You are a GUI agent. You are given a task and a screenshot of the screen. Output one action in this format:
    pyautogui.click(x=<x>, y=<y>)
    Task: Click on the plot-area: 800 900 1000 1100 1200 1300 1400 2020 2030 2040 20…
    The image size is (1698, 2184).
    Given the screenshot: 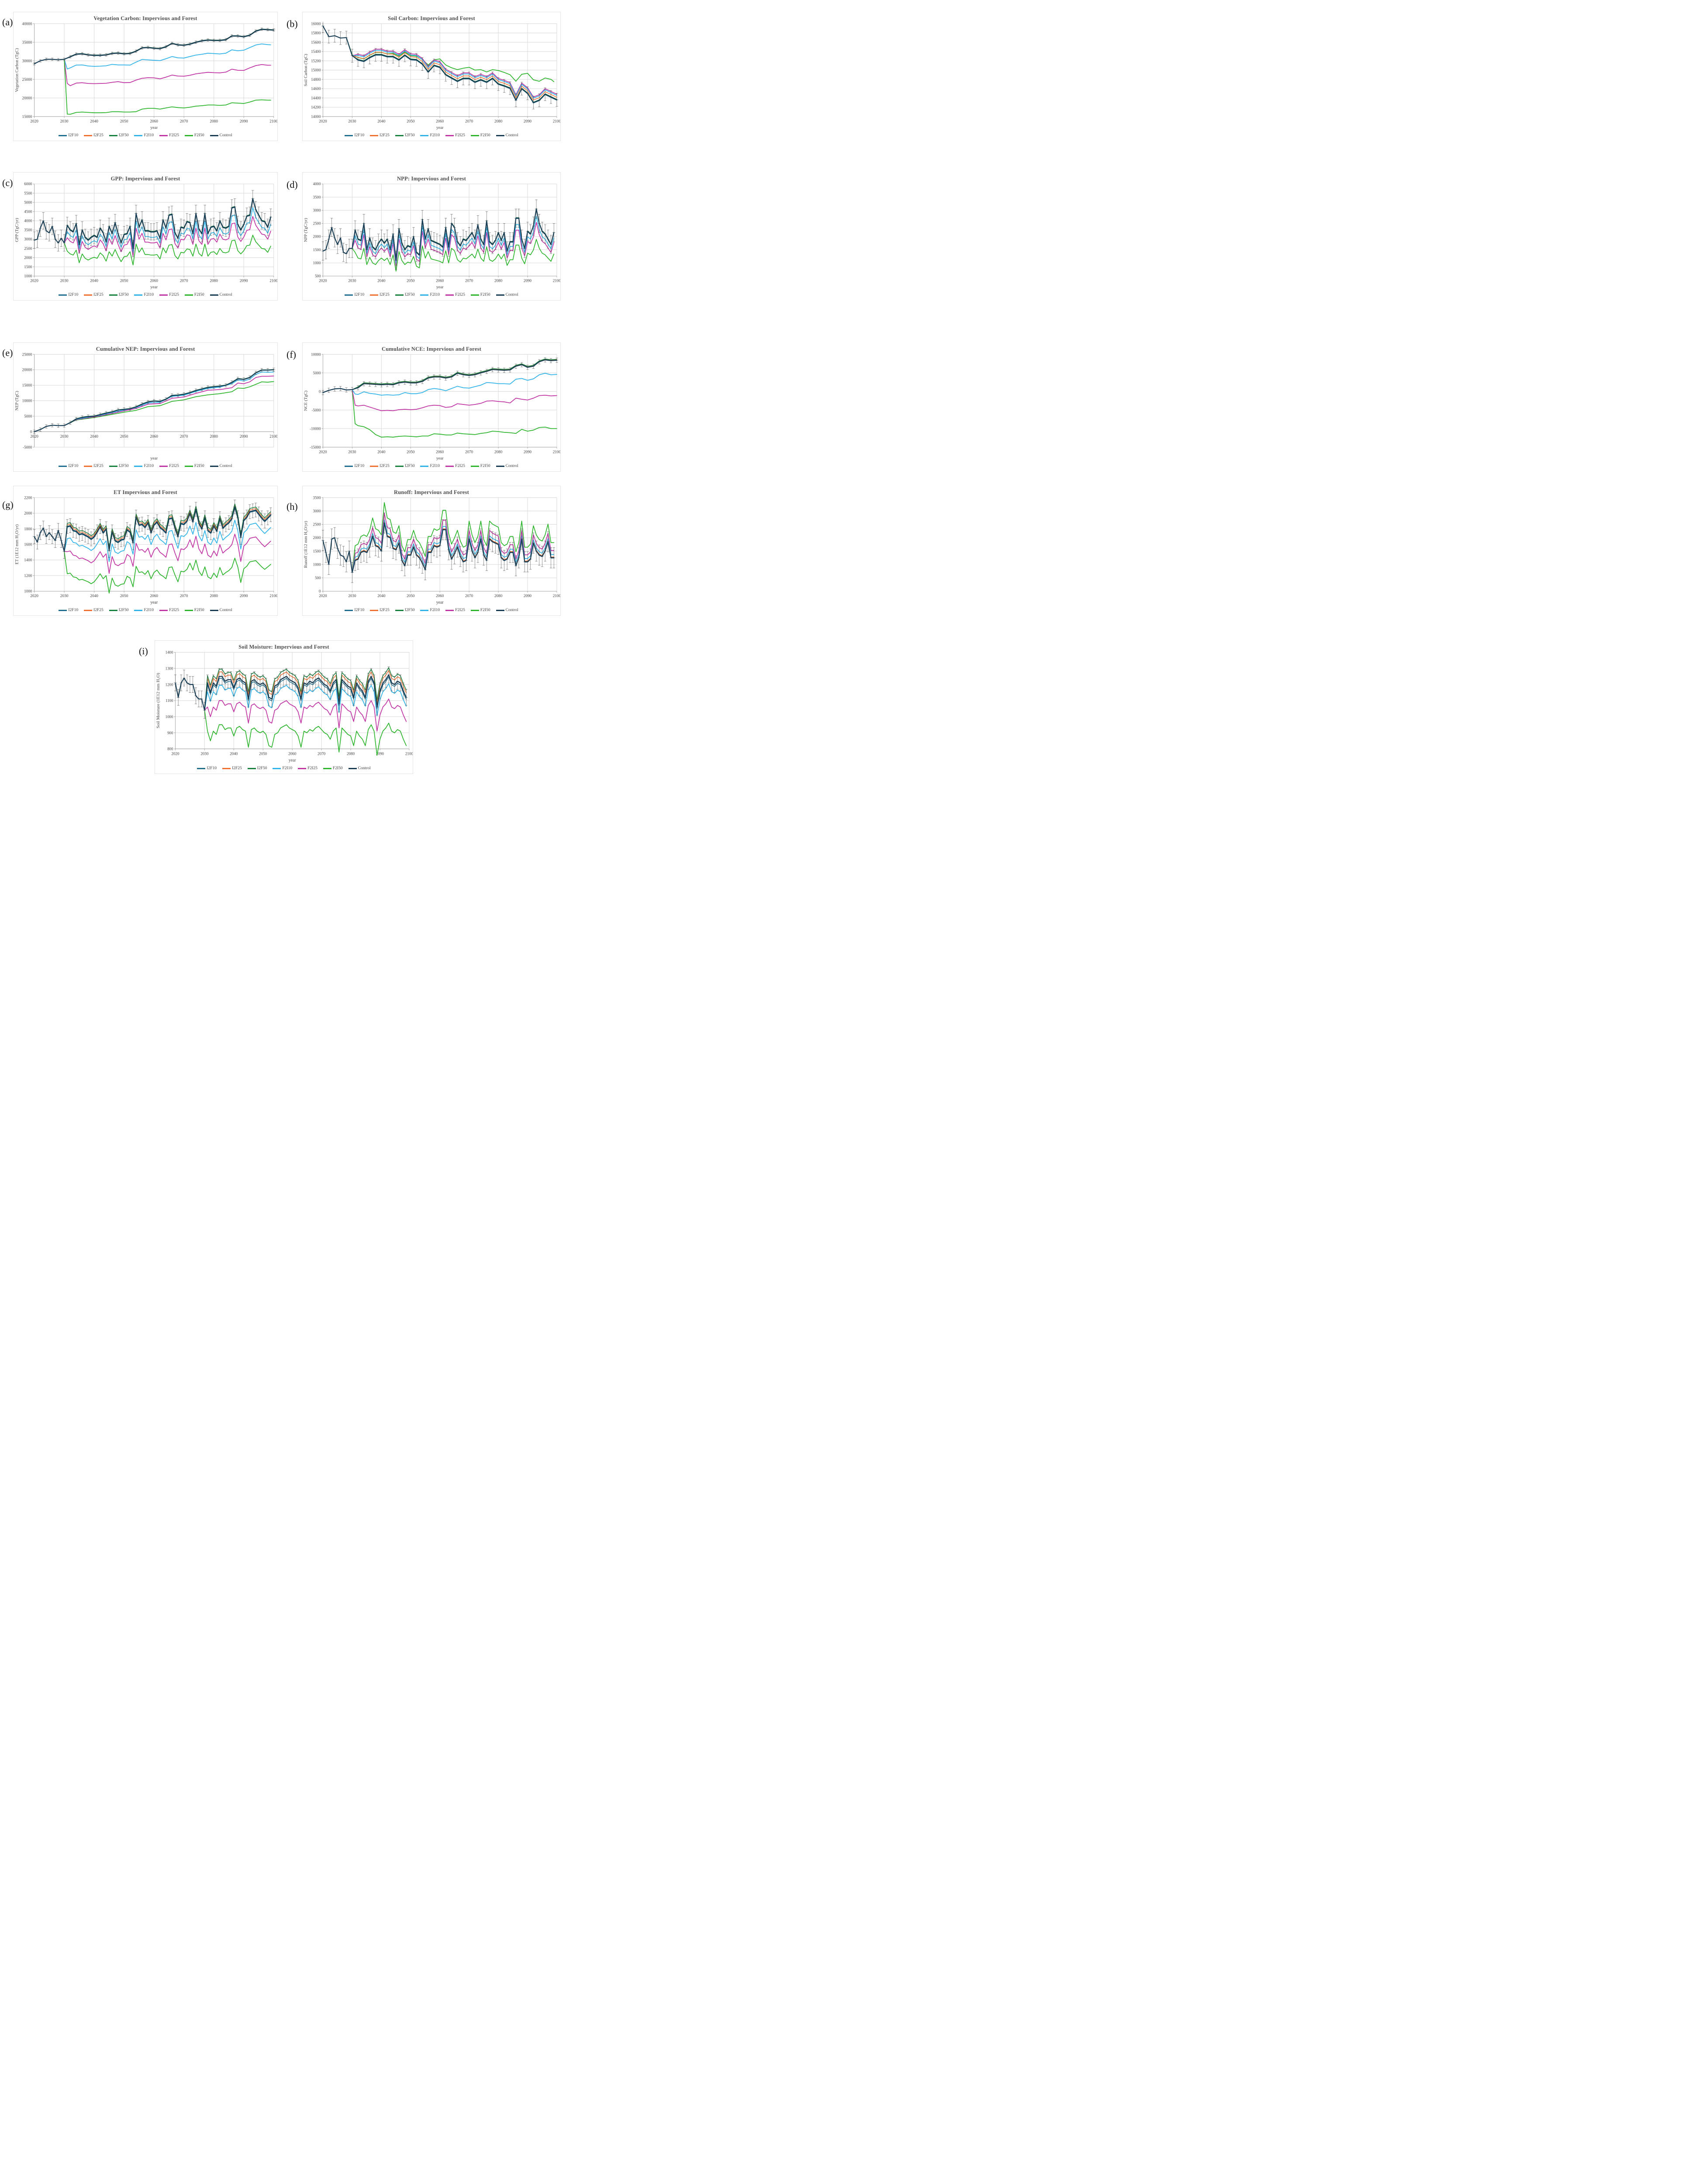 What is the action you would take?
    pyautogui.click(x=284, y=706)
    